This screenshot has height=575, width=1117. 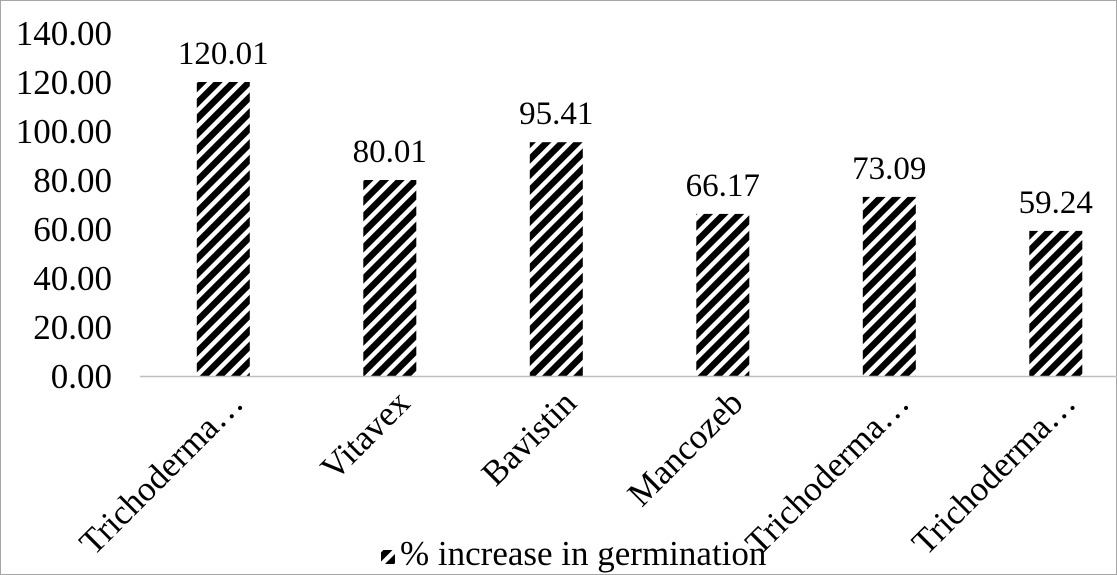 What do you see at coordinates (388, 557) in the screenshot?
I see `legend-key-hatched-swatch` at bounding box center [388, 557].